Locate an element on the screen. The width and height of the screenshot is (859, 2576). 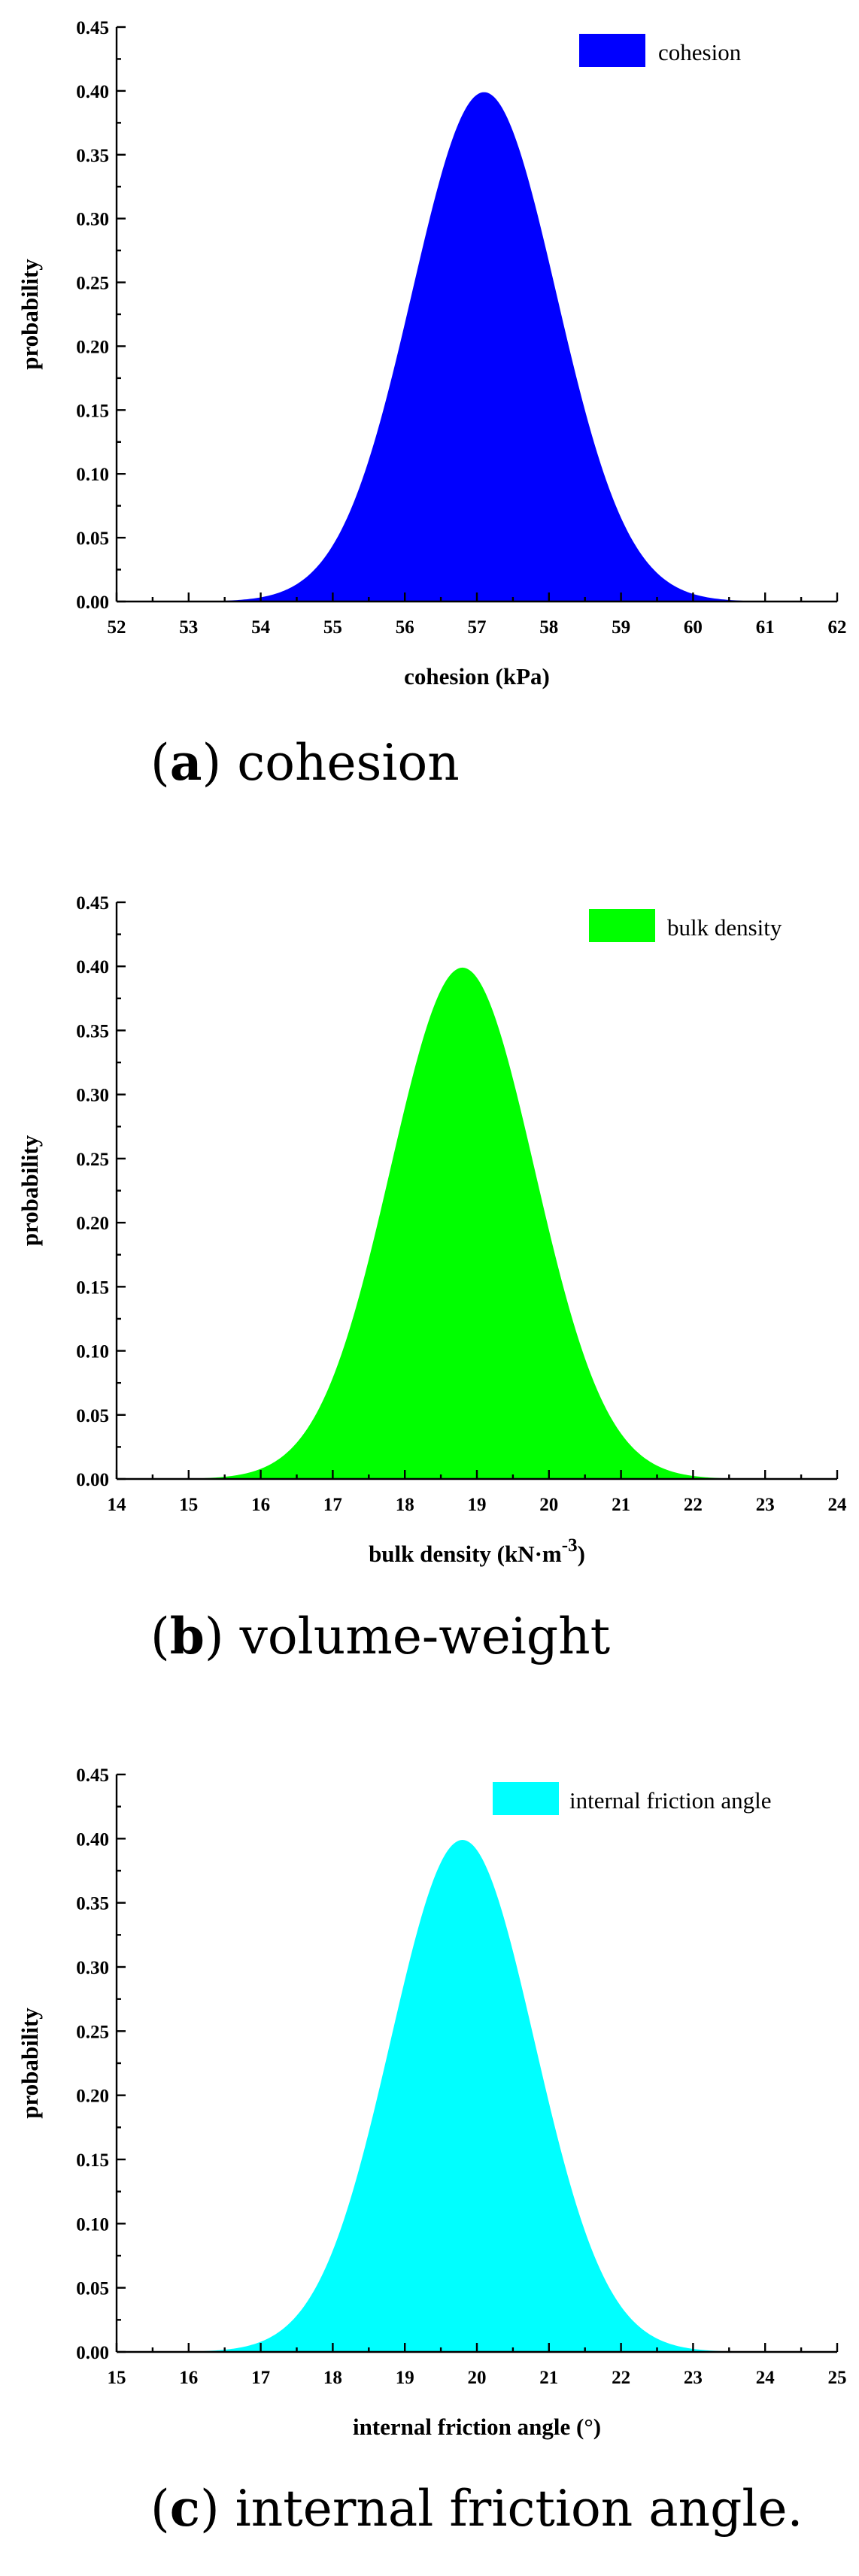
caption-c-letter: c is located at coordinates (184, 2508).